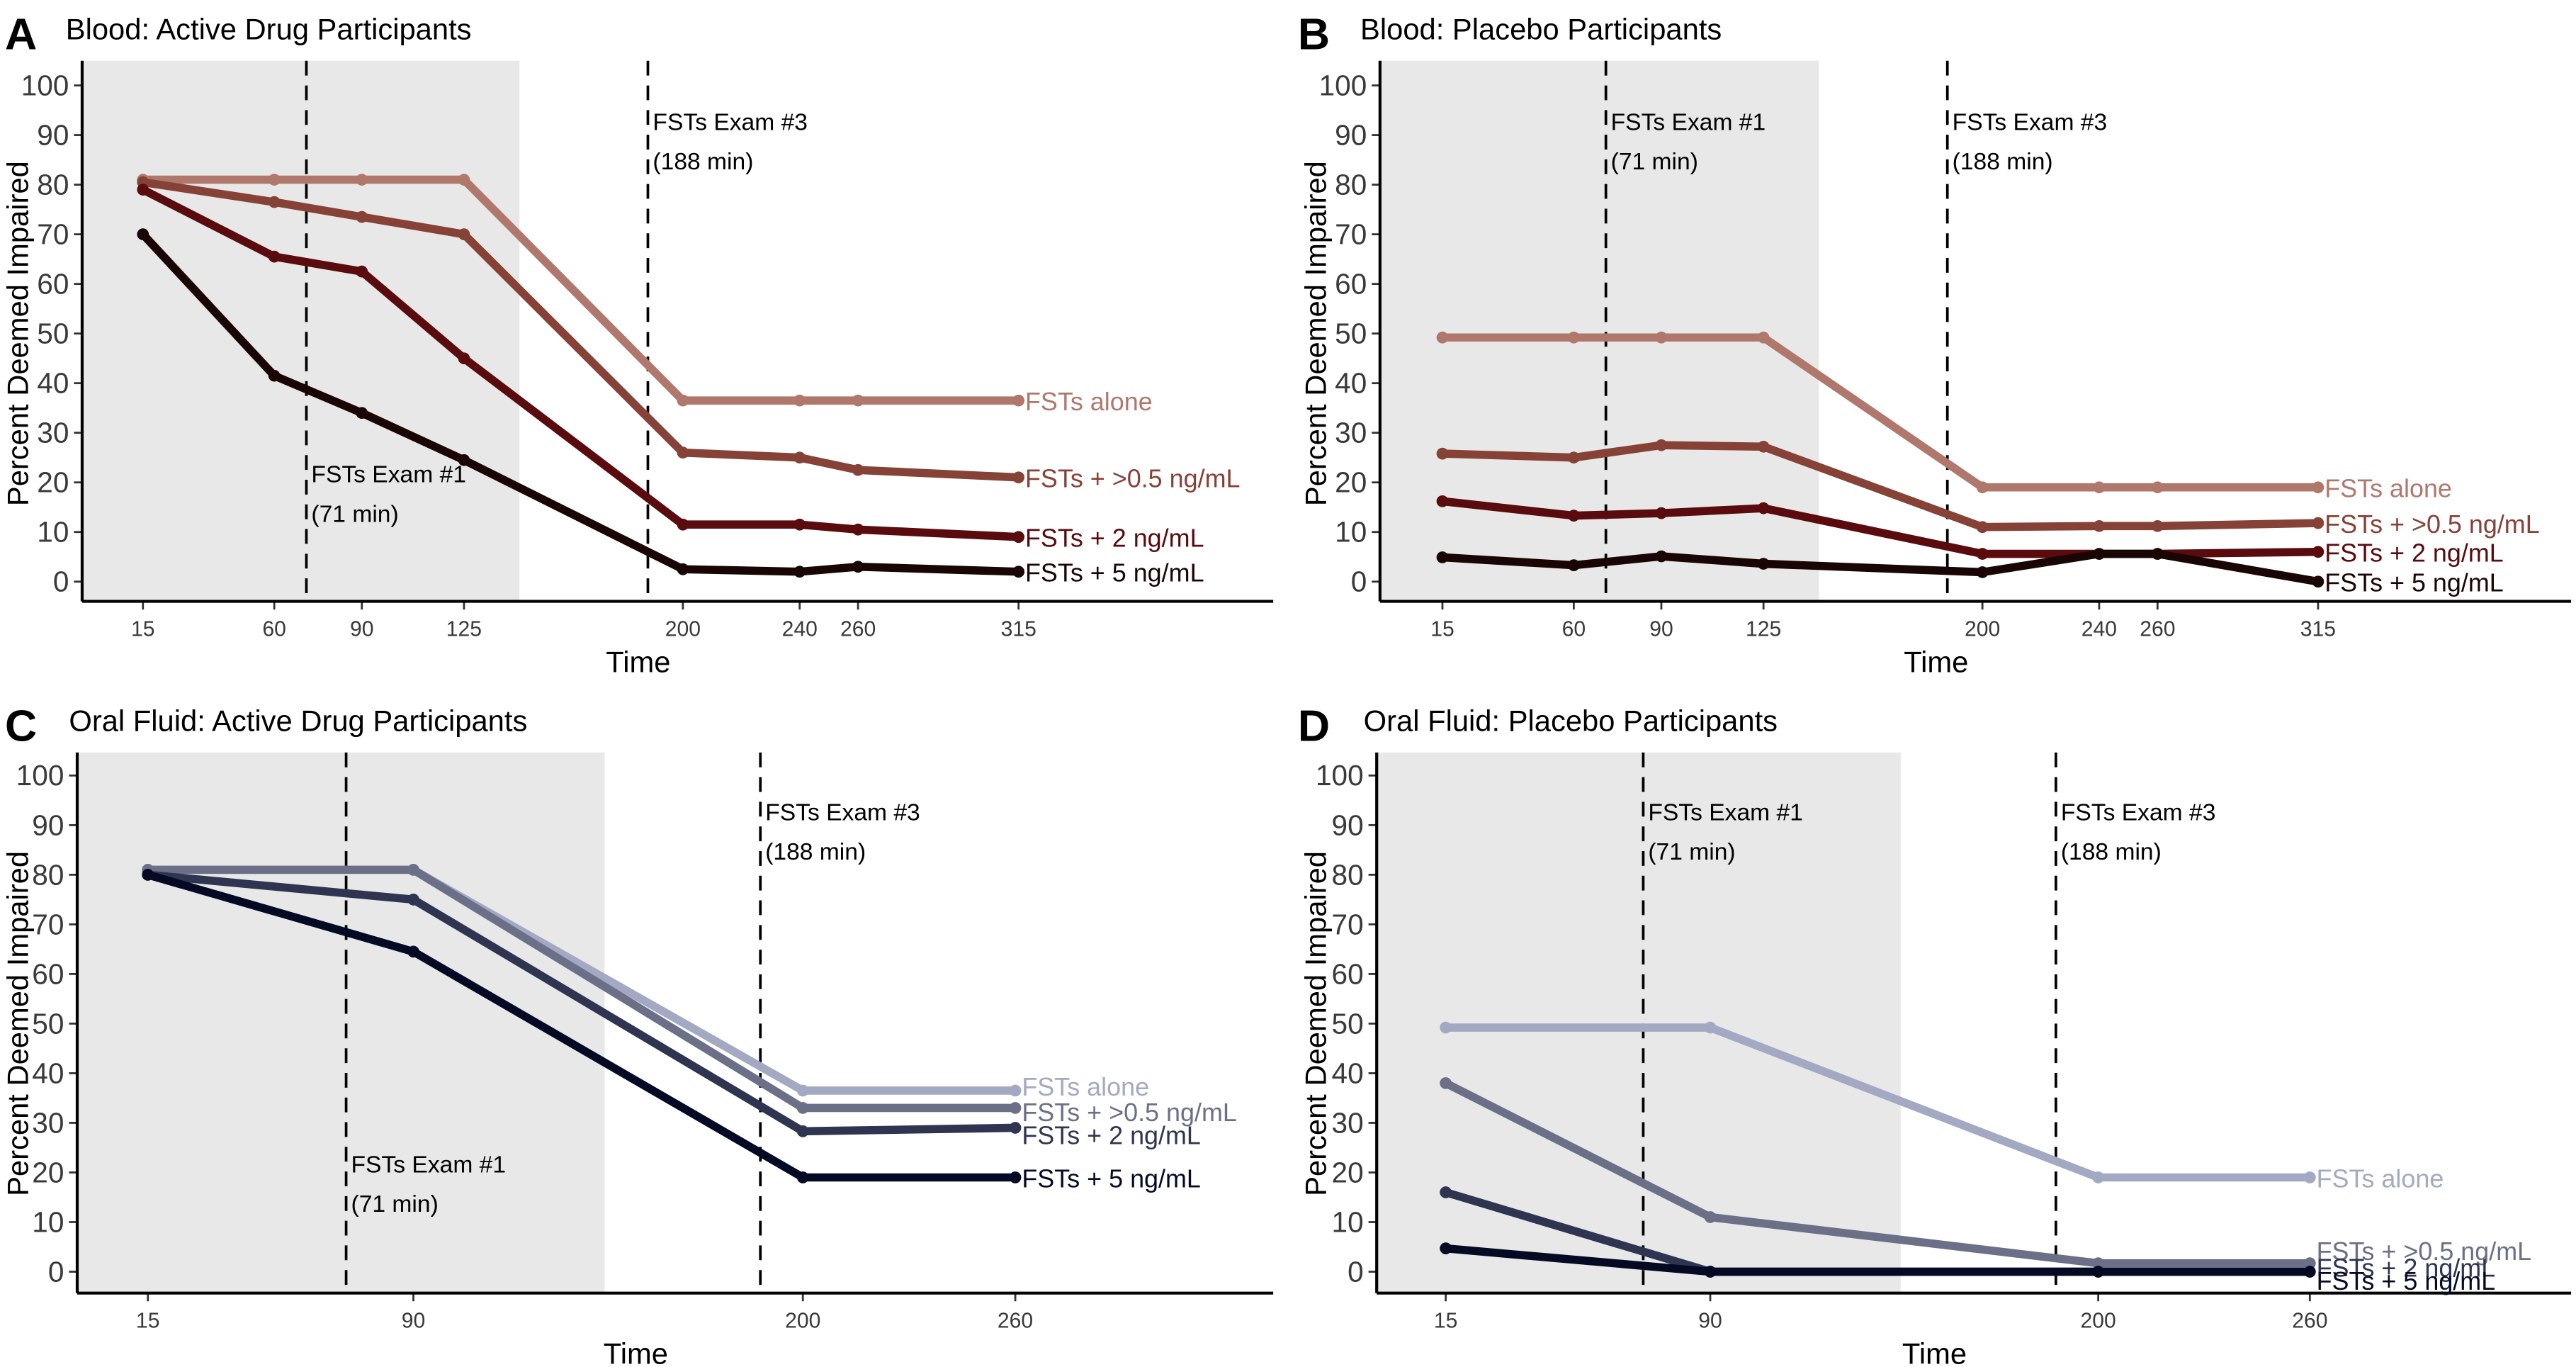 This screenshot has height=1367, width=2576. I want to click on panel-title: Oral Fluid: Active Drug Participants, so click(298, 721).